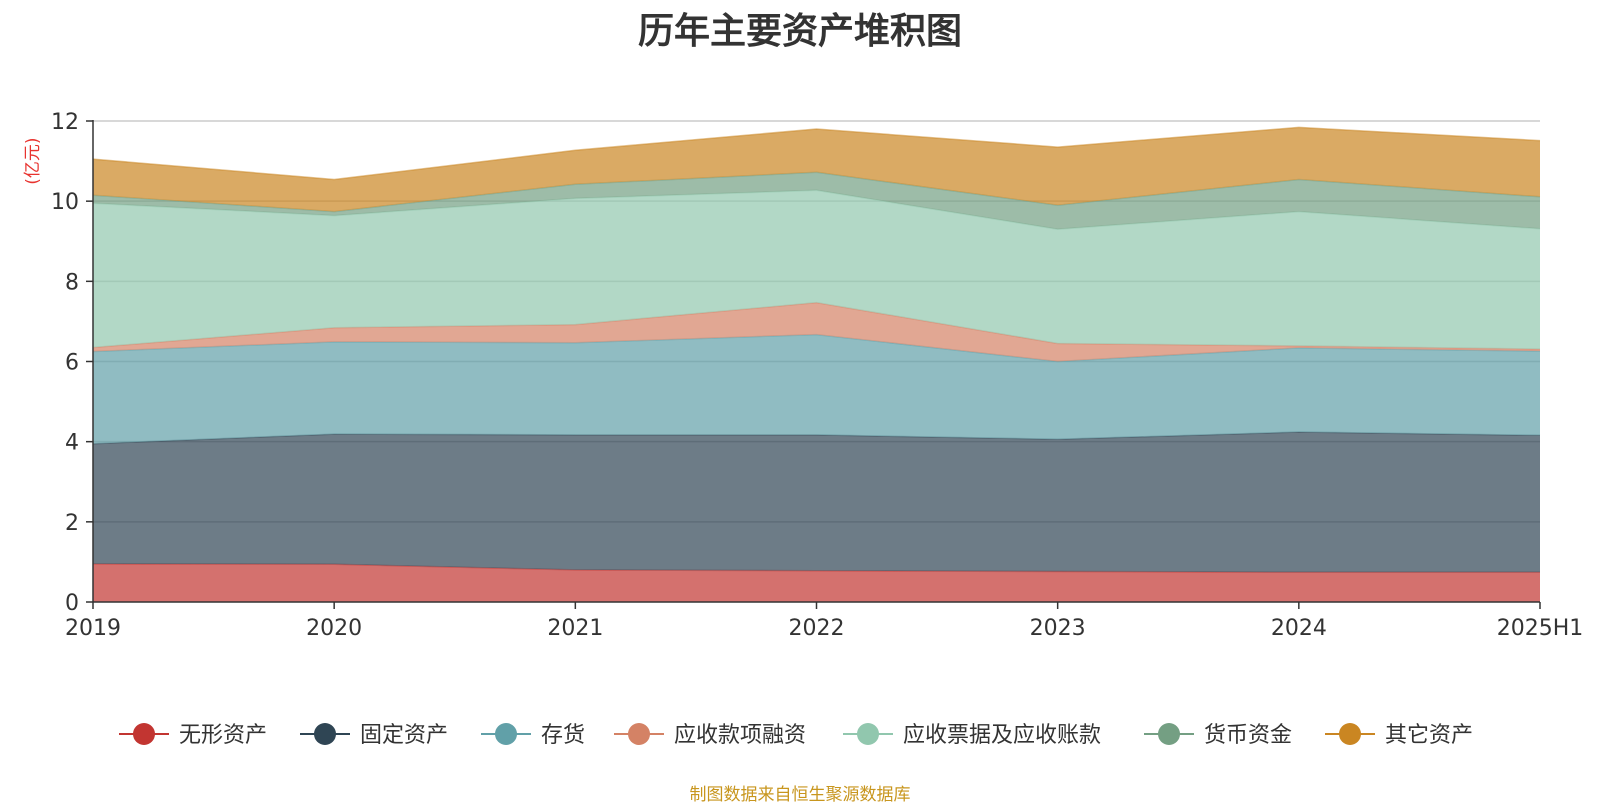  What do you see at coordinates (1058, 628) in the screenshot?
I see `x-tick-label: 2023` at bounding box center [1058, 628].